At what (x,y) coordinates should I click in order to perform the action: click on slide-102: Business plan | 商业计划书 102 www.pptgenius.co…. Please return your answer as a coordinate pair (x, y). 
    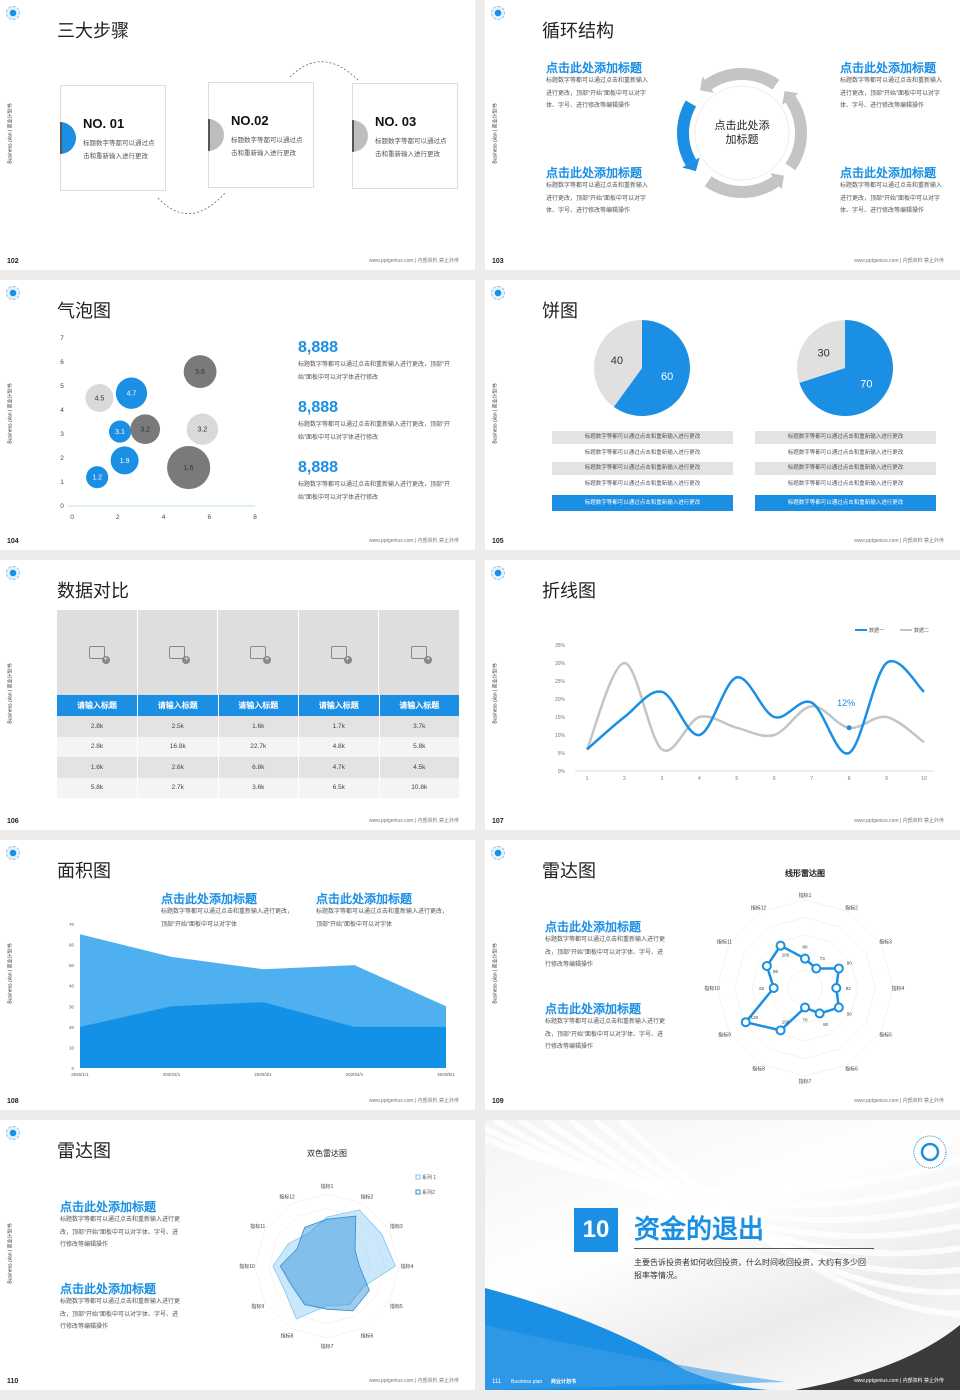
    Looking at the image, I should click on (237, 135).